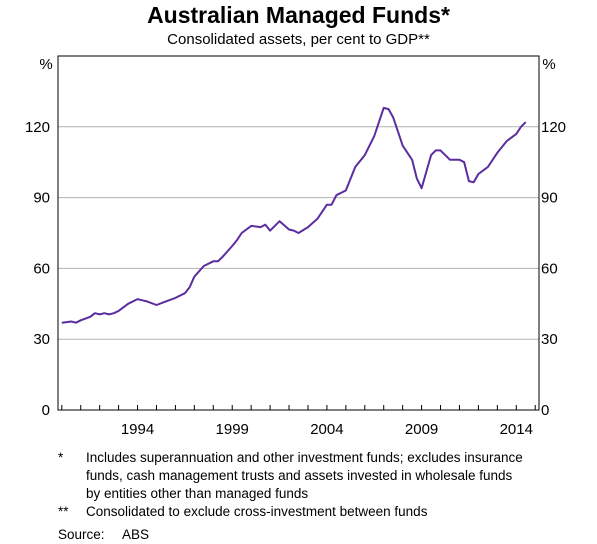 The image size is (597, 544). What do you see at coordinates (41, 198) in the screenshot?
I see `y-tick-label-left: 90` at bounding box center [41, 198].